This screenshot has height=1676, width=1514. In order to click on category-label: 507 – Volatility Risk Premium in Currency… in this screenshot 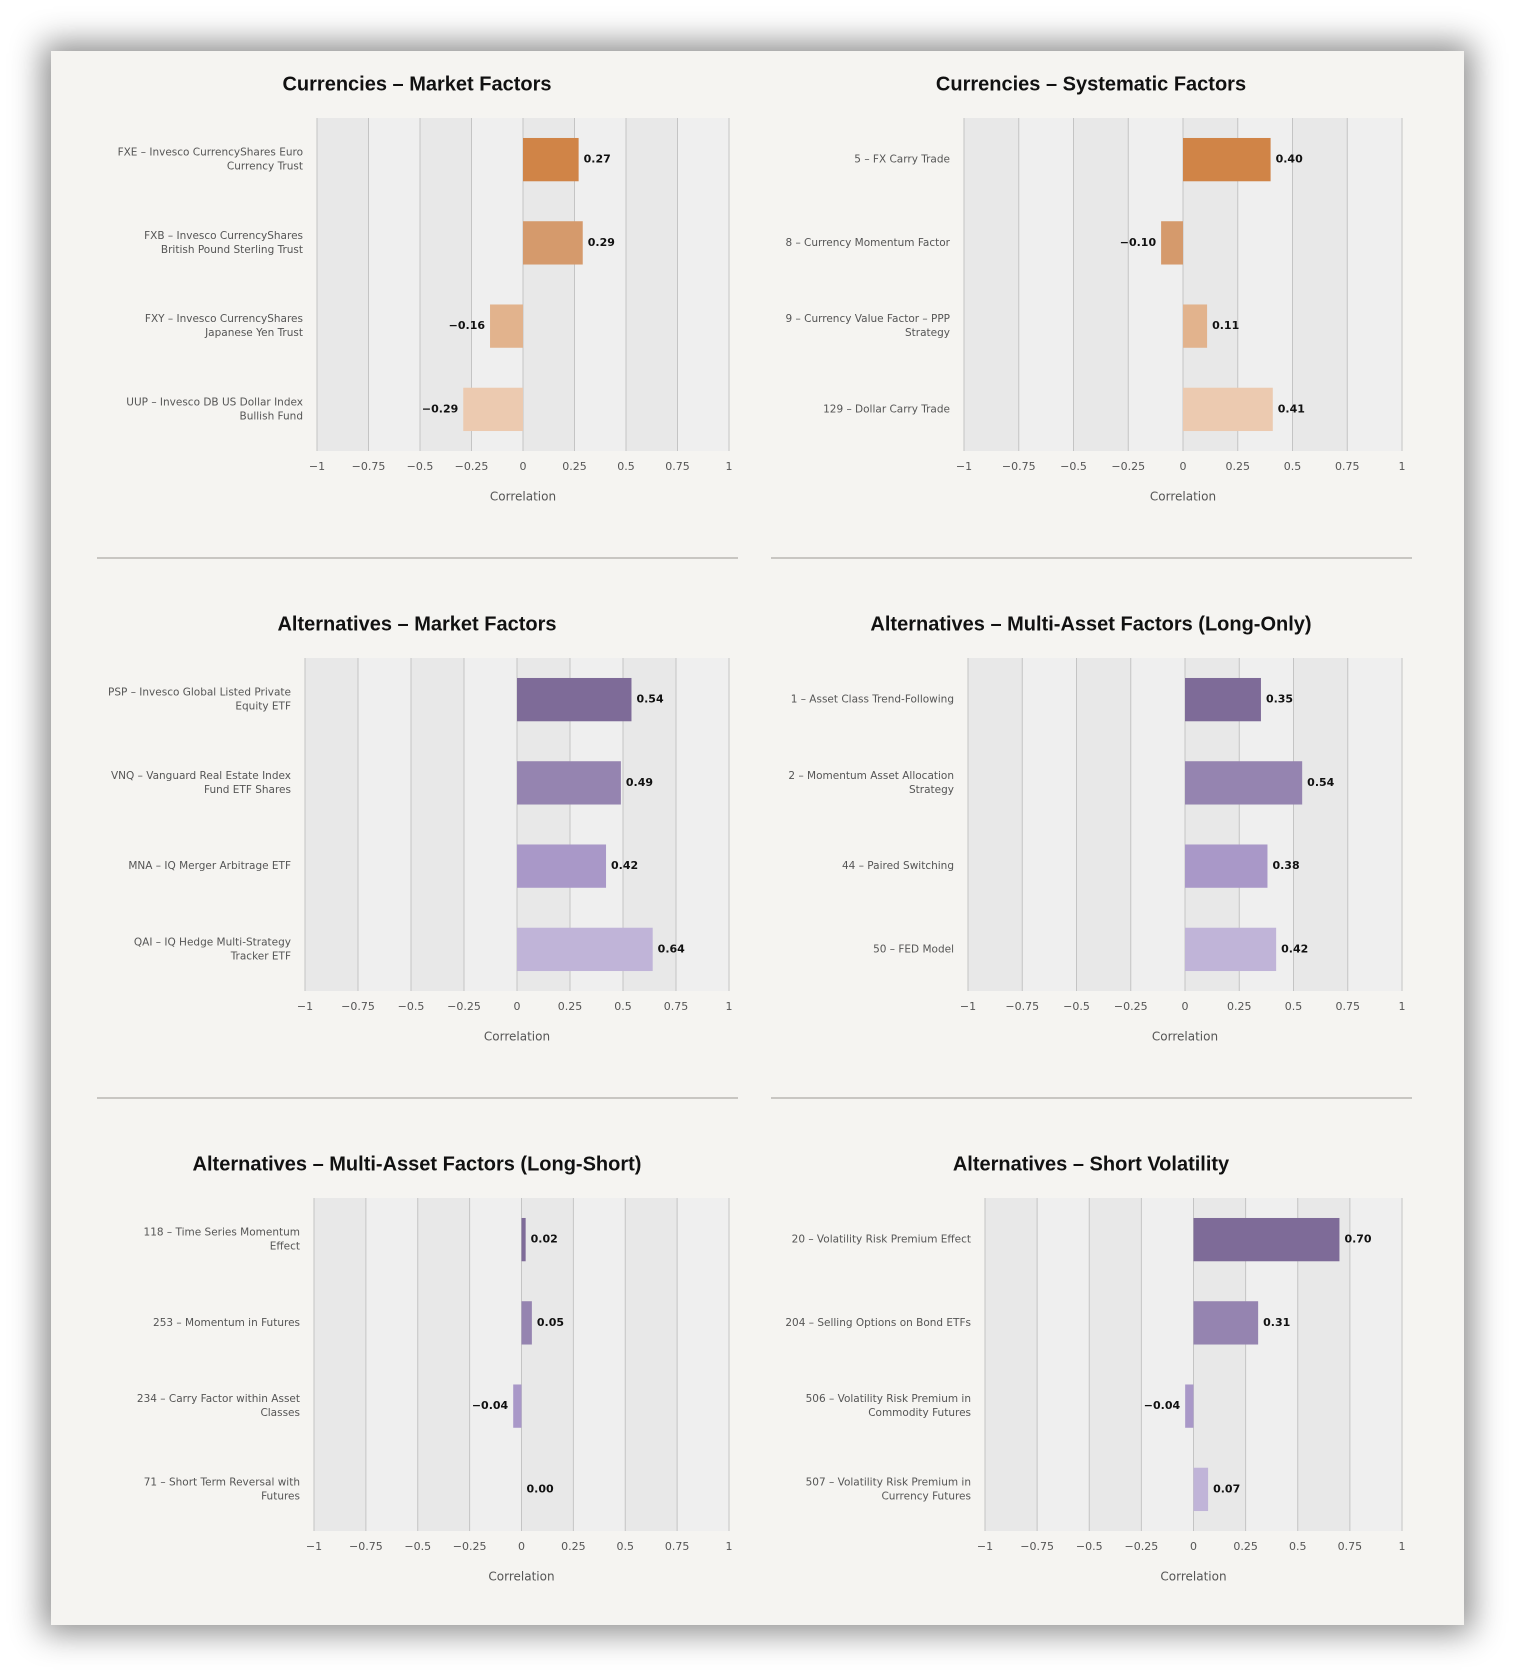, I will do `click(888, 1489)`.